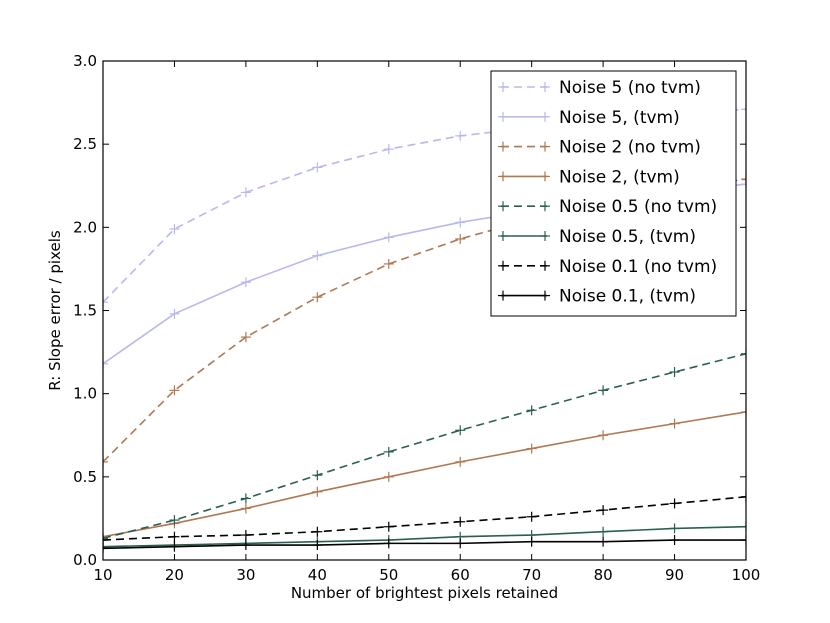 The image size is (830, 623). Describe the element at coordinates (531, 575) in the screenshot. I see `x-tick-label: 70` at that location.